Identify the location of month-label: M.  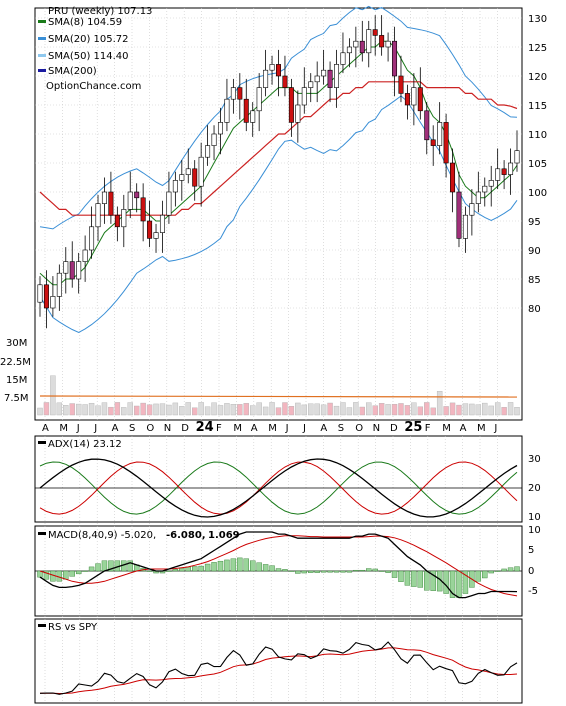
(272, 428).